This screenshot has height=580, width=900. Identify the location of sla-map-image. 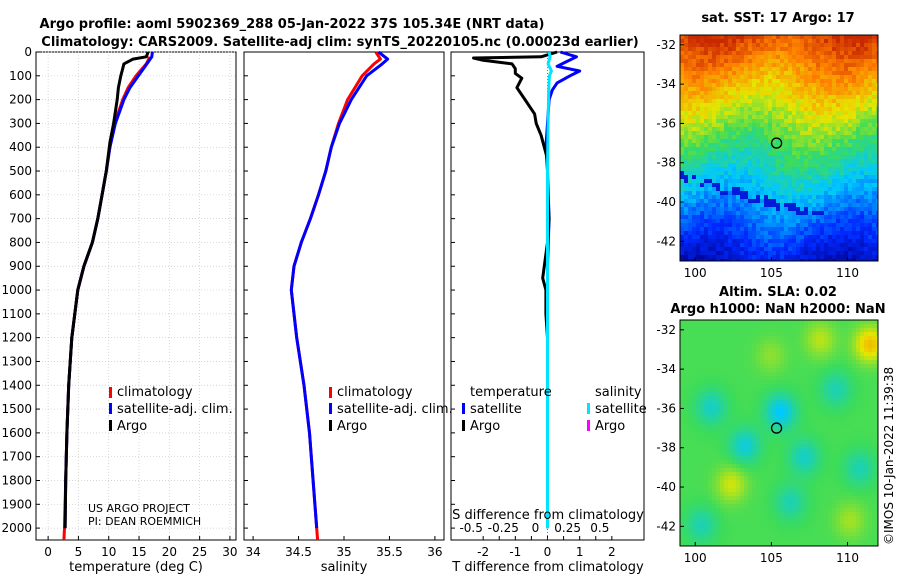
(779, 433).